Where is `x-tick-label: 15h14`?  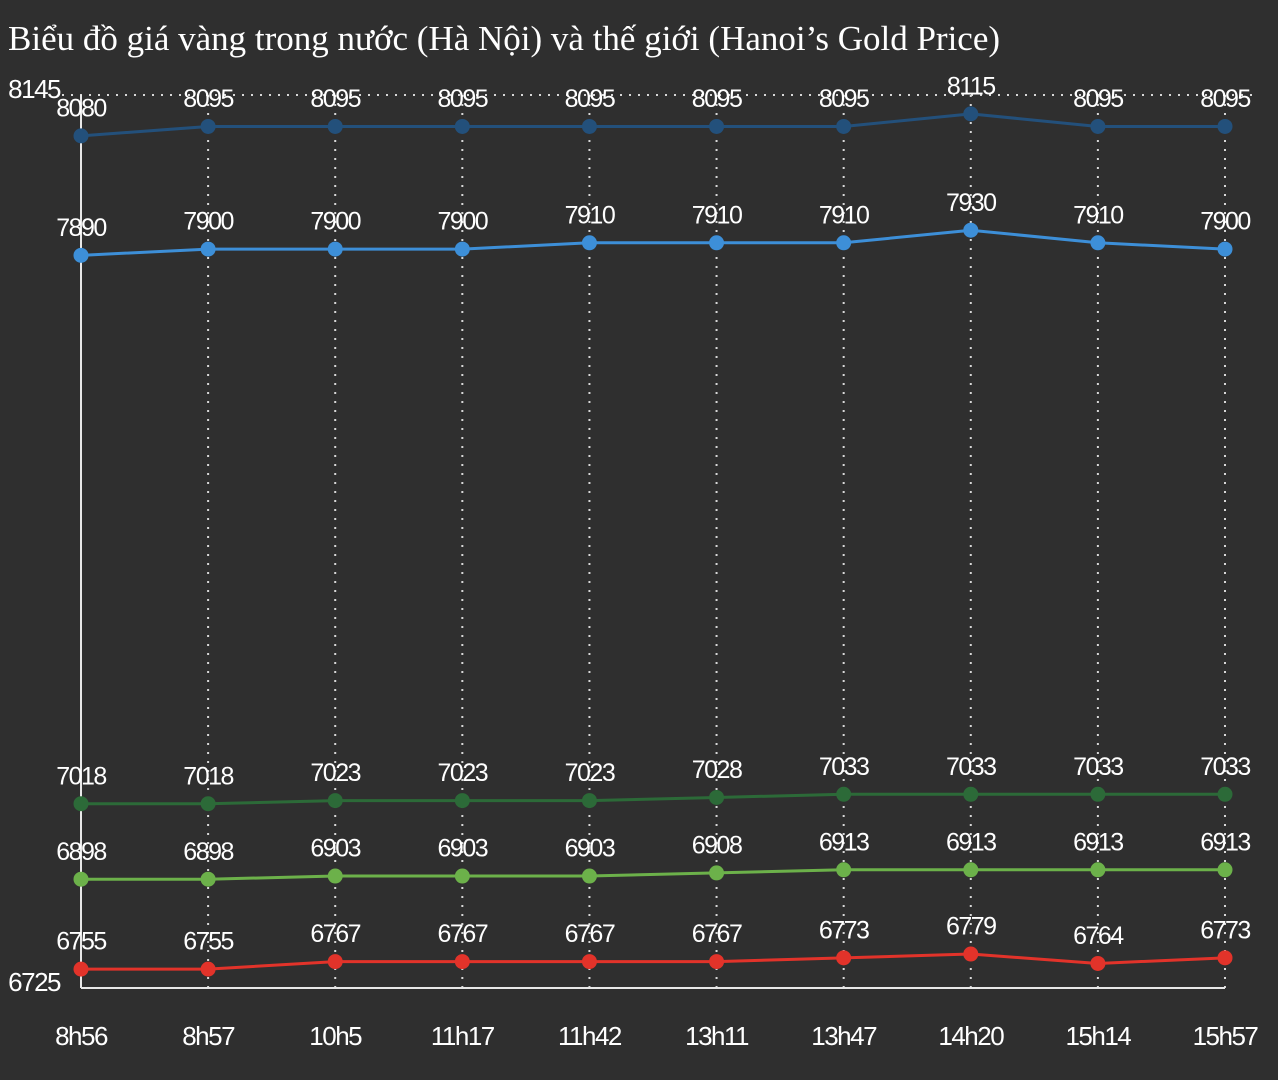
x-tick-label: 15h14 is located at coordinates (1098, 1036).